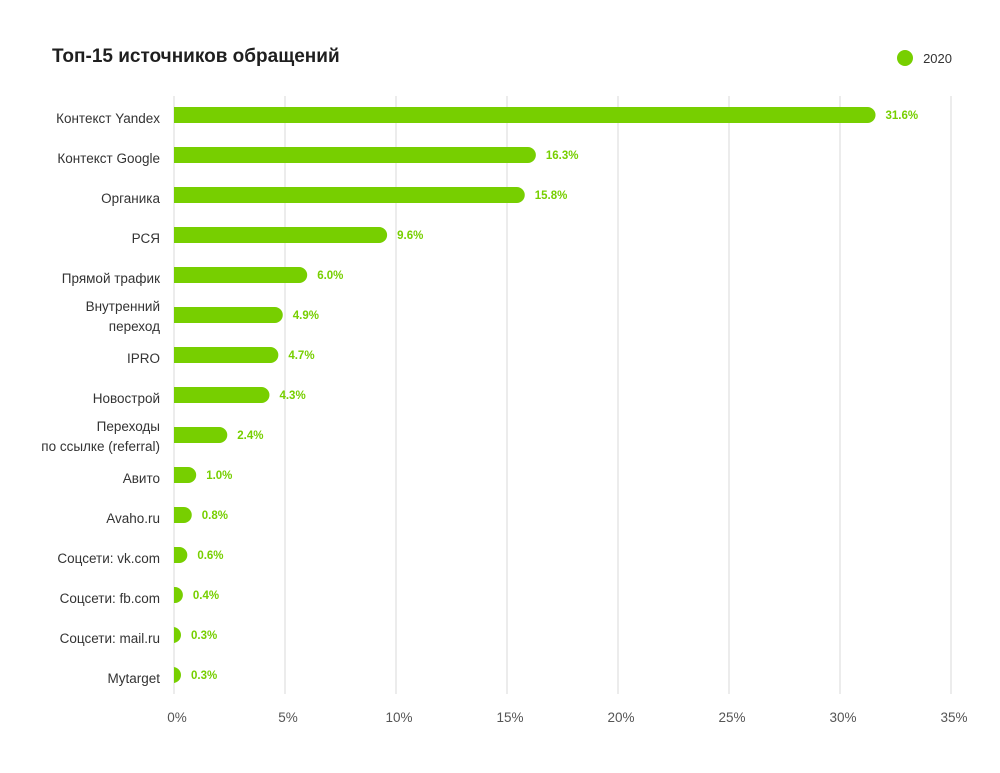 This screenshot has height=773, width=1000. I want to click on category-label-line: Соцсети: mail.ru, so click(110, 638).